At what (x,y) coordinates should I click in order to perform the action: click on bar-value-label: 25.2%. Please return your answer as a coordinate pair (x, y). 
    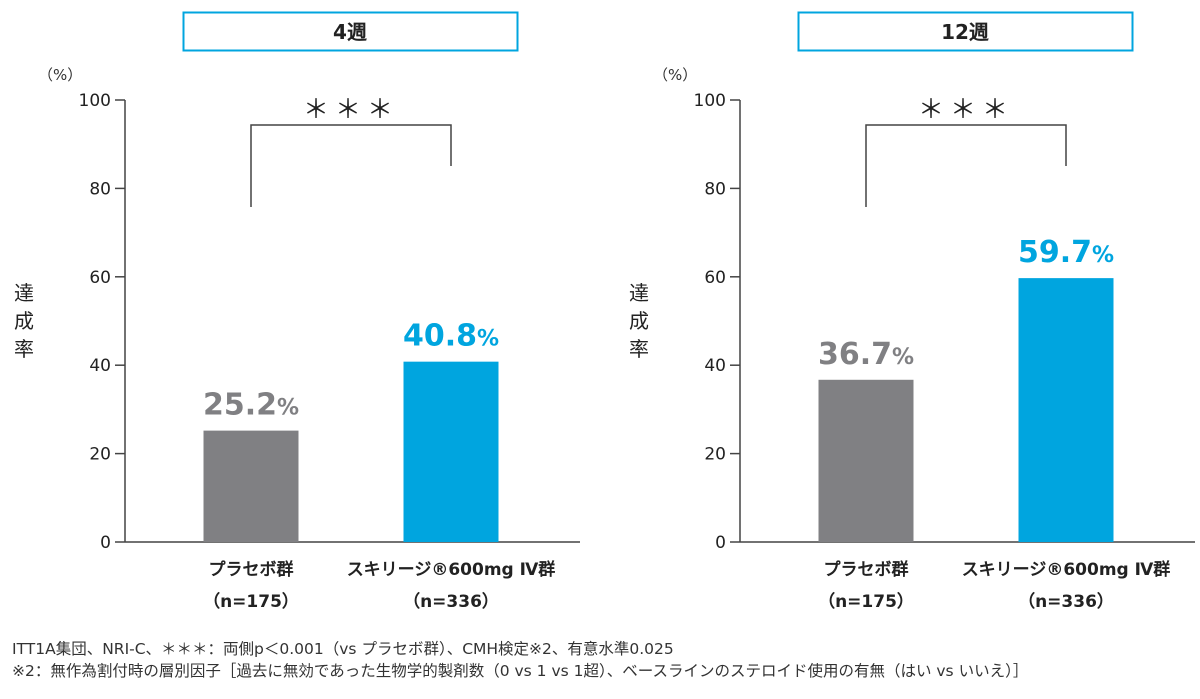
    Looking at the image, I should click on (251, 405).